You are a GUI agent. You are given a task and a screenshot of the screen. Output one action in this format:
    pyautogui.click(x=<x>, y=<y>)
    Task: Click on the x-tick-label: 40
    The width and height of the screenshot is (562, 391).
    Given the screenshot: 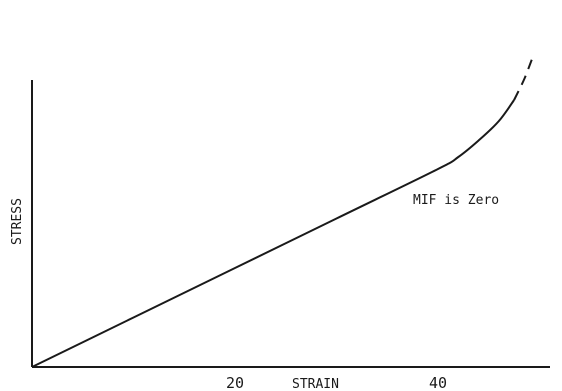 What is the action you would take?
    pyautogui.click(x=438, y=382)
    